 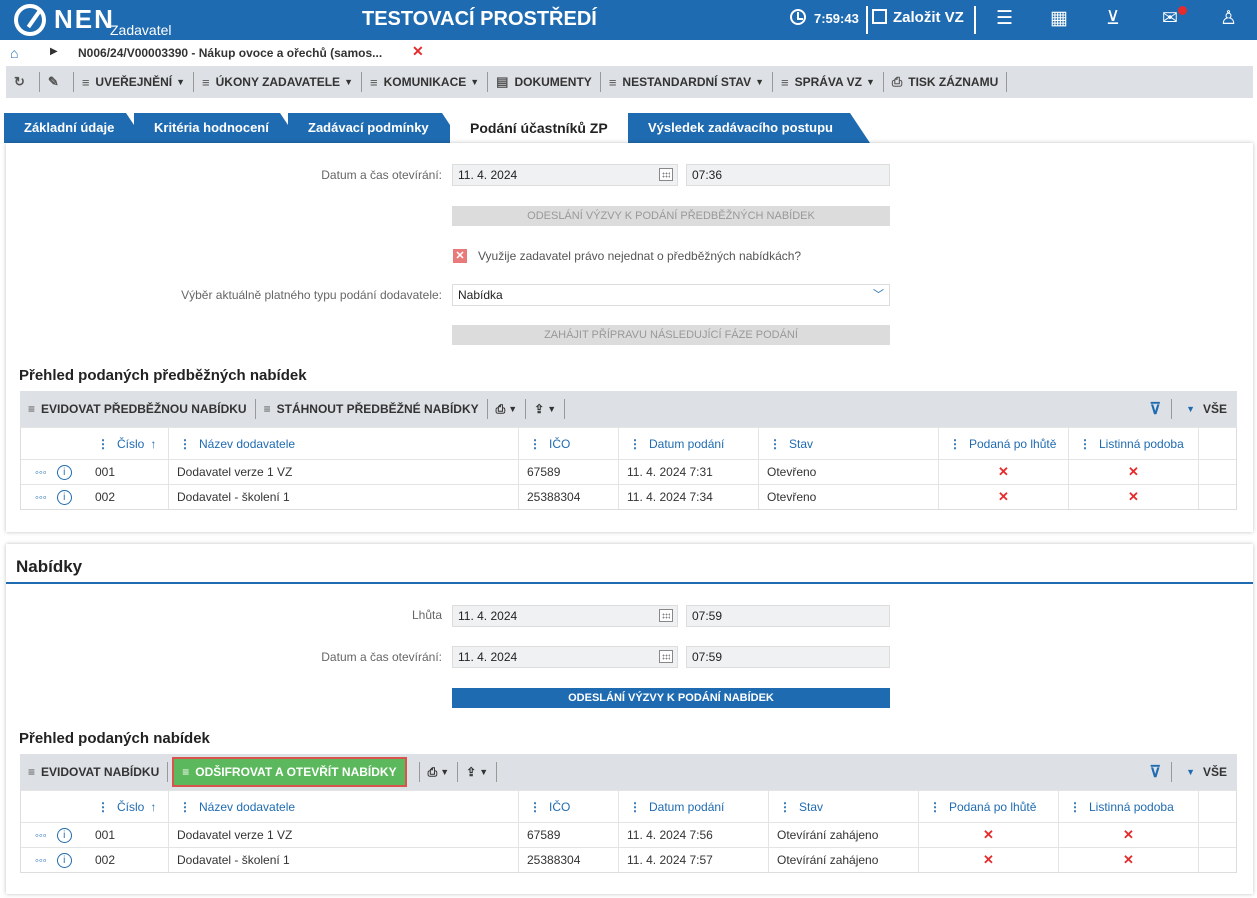 What do you see at coordinates (788, 657) in the screenshot?
I see `offers-open-time-field: 07:59` at bounding box center [788, 657].